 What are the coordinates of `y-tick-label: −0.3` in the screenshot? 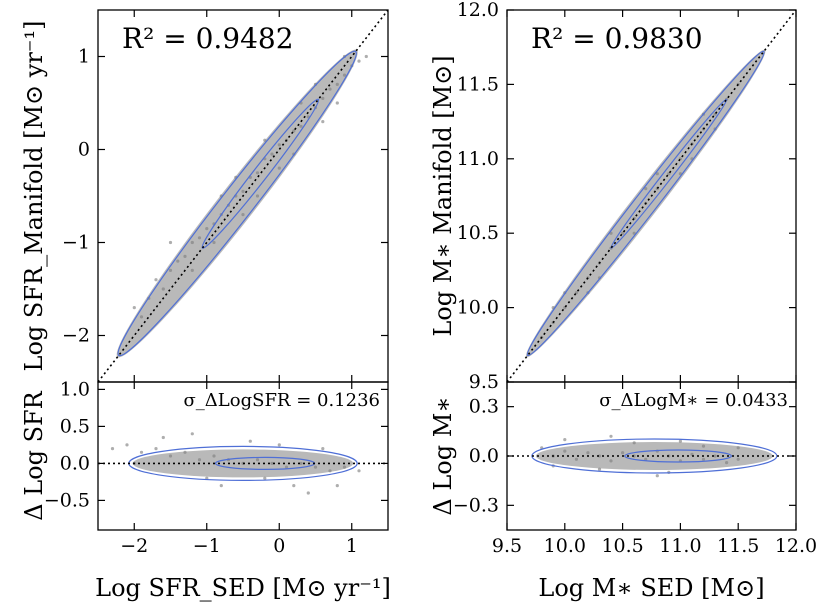 It's located at (476, 505).